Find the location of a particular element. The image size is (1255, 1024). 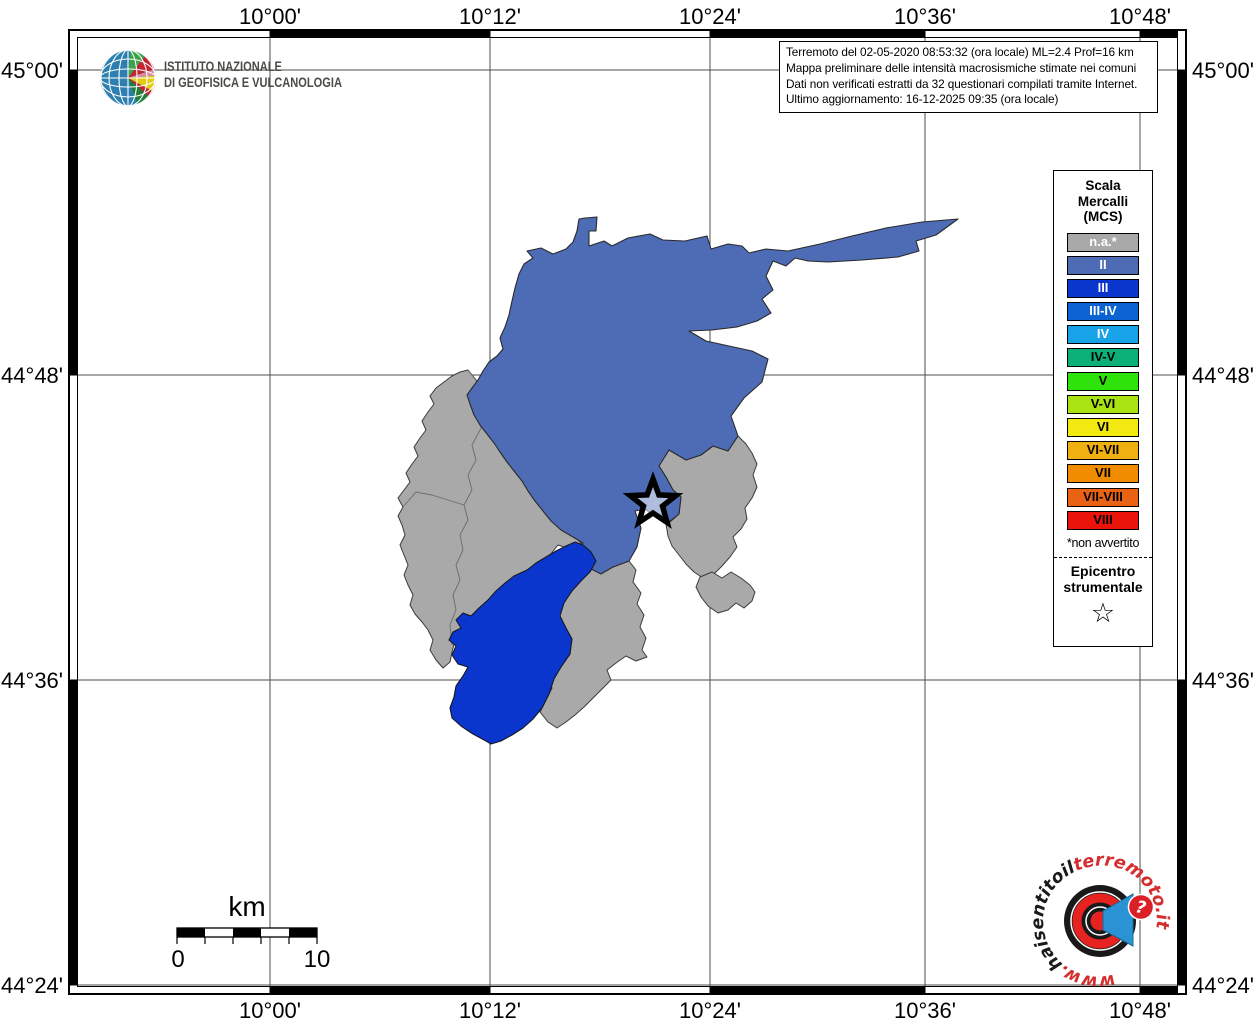

watermark-megaphone-icon is located at coordinates (1118, 920).